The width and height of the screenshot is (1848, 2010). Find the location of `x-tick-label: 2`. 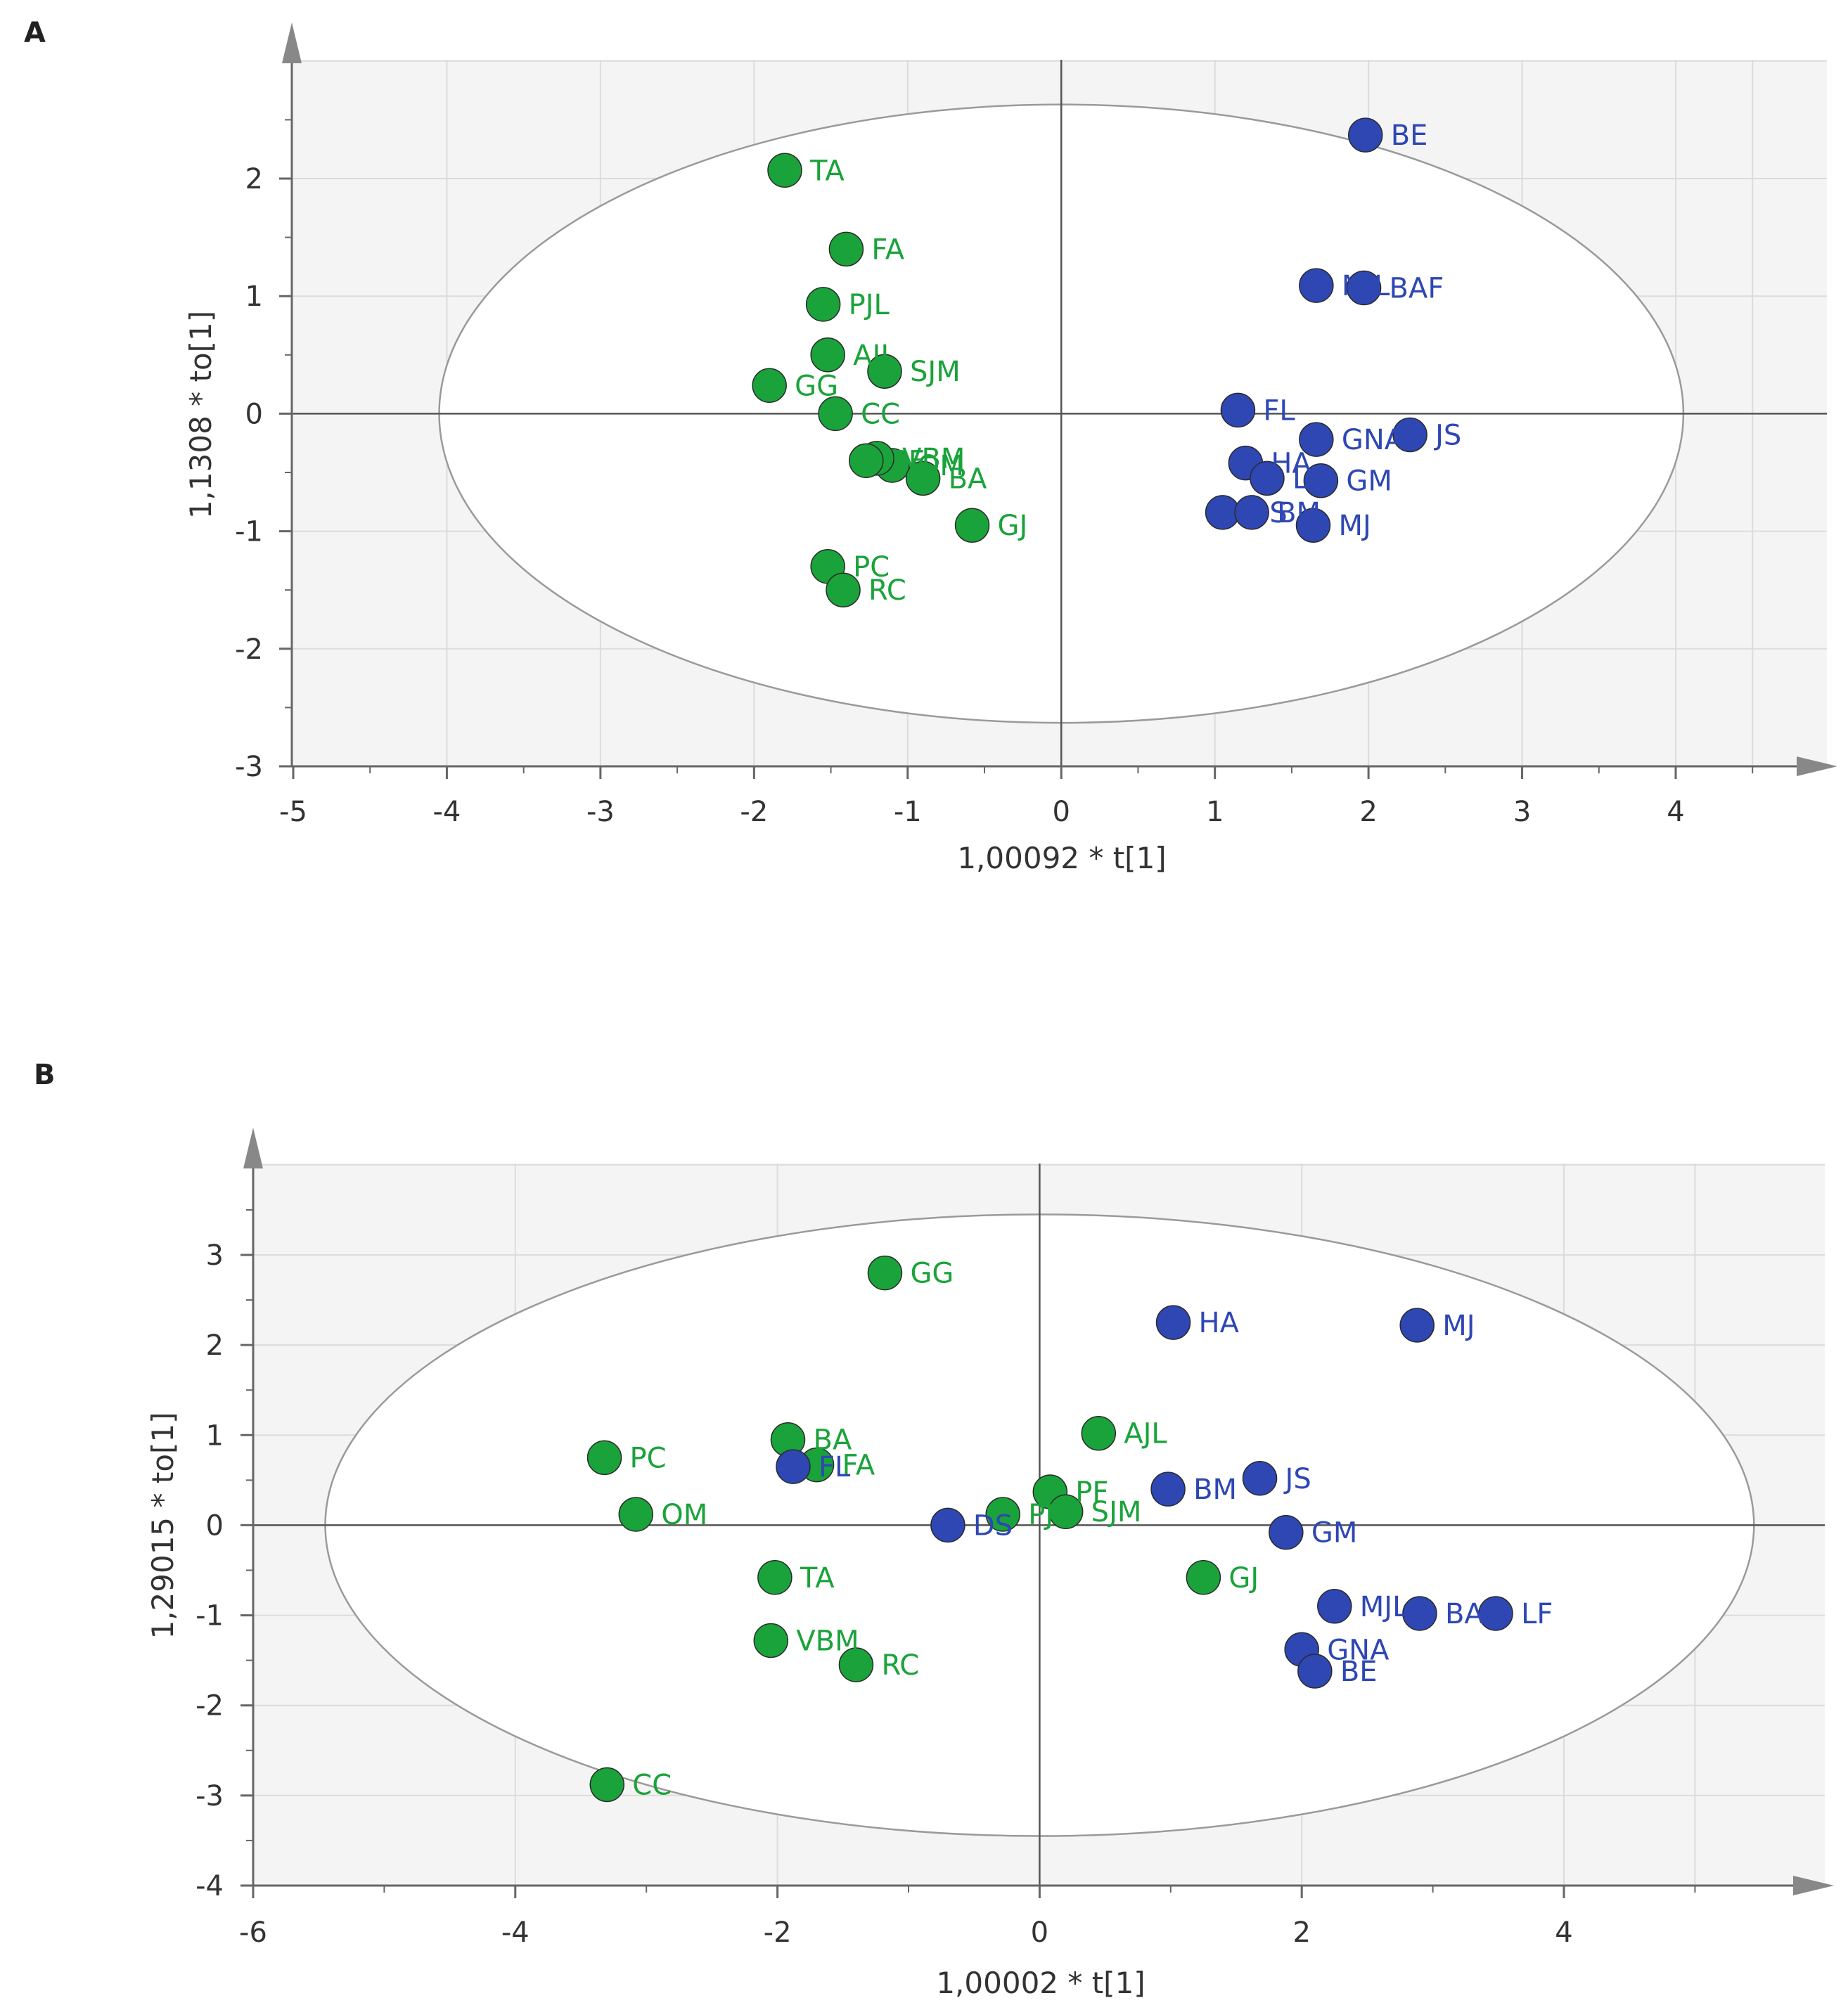

x-tick-label: 2 is located at coordinates (1368, 812).